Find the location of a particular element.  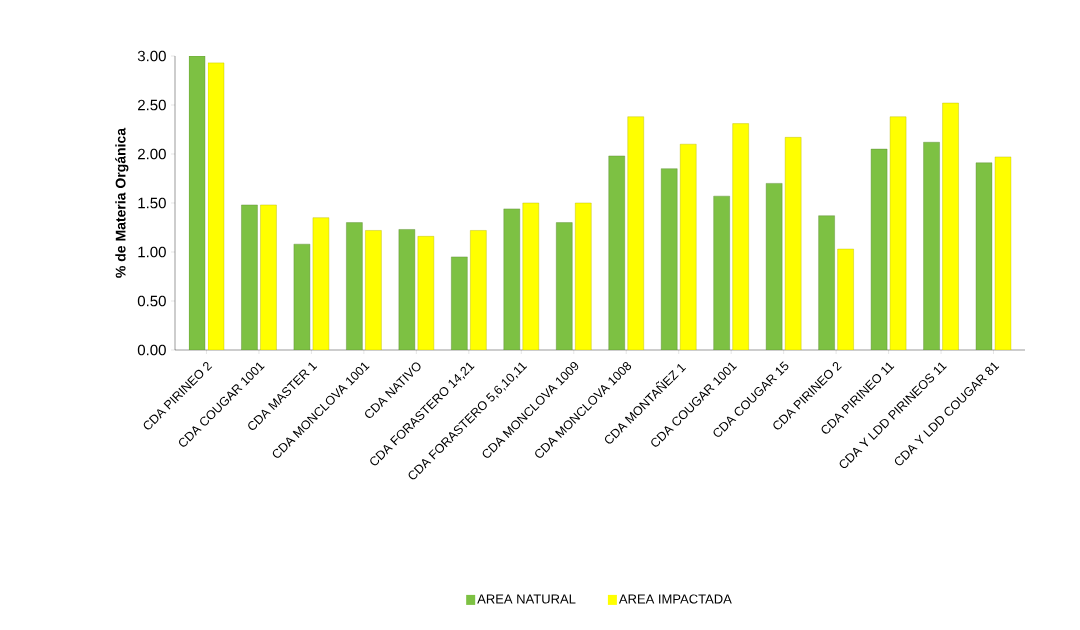

y-tick-label: 3.00 is located at coordinates (151, 56).